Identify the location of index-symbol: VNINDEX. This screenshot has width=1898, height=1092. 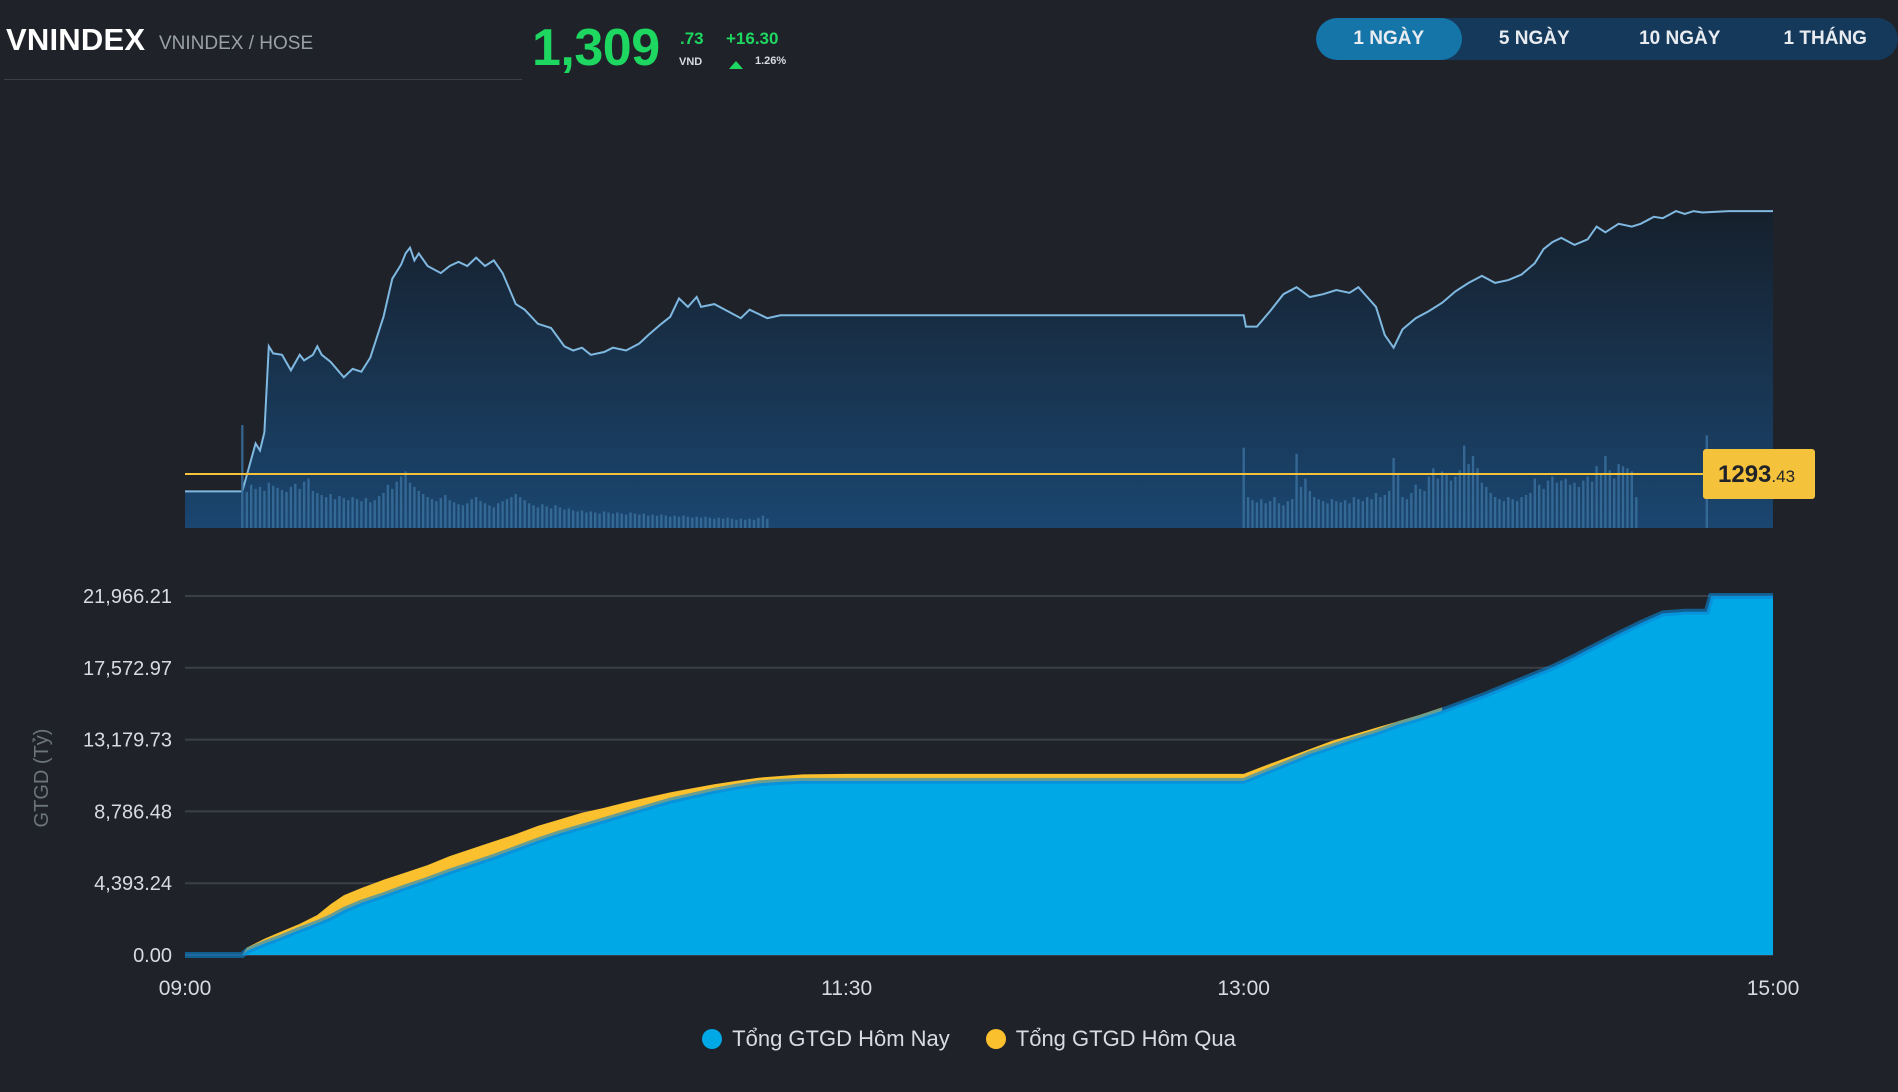
(76, 39).